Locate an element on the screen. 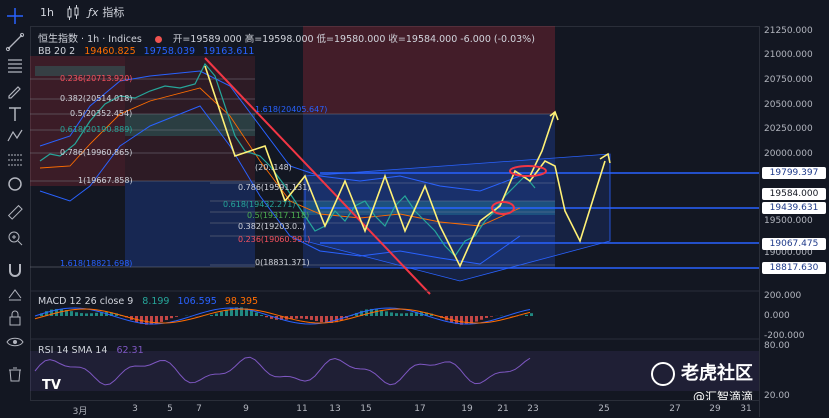 Image resolution: width=829 pixels, height=418 pixels. eye-icon is located at coordinates (15, 342).